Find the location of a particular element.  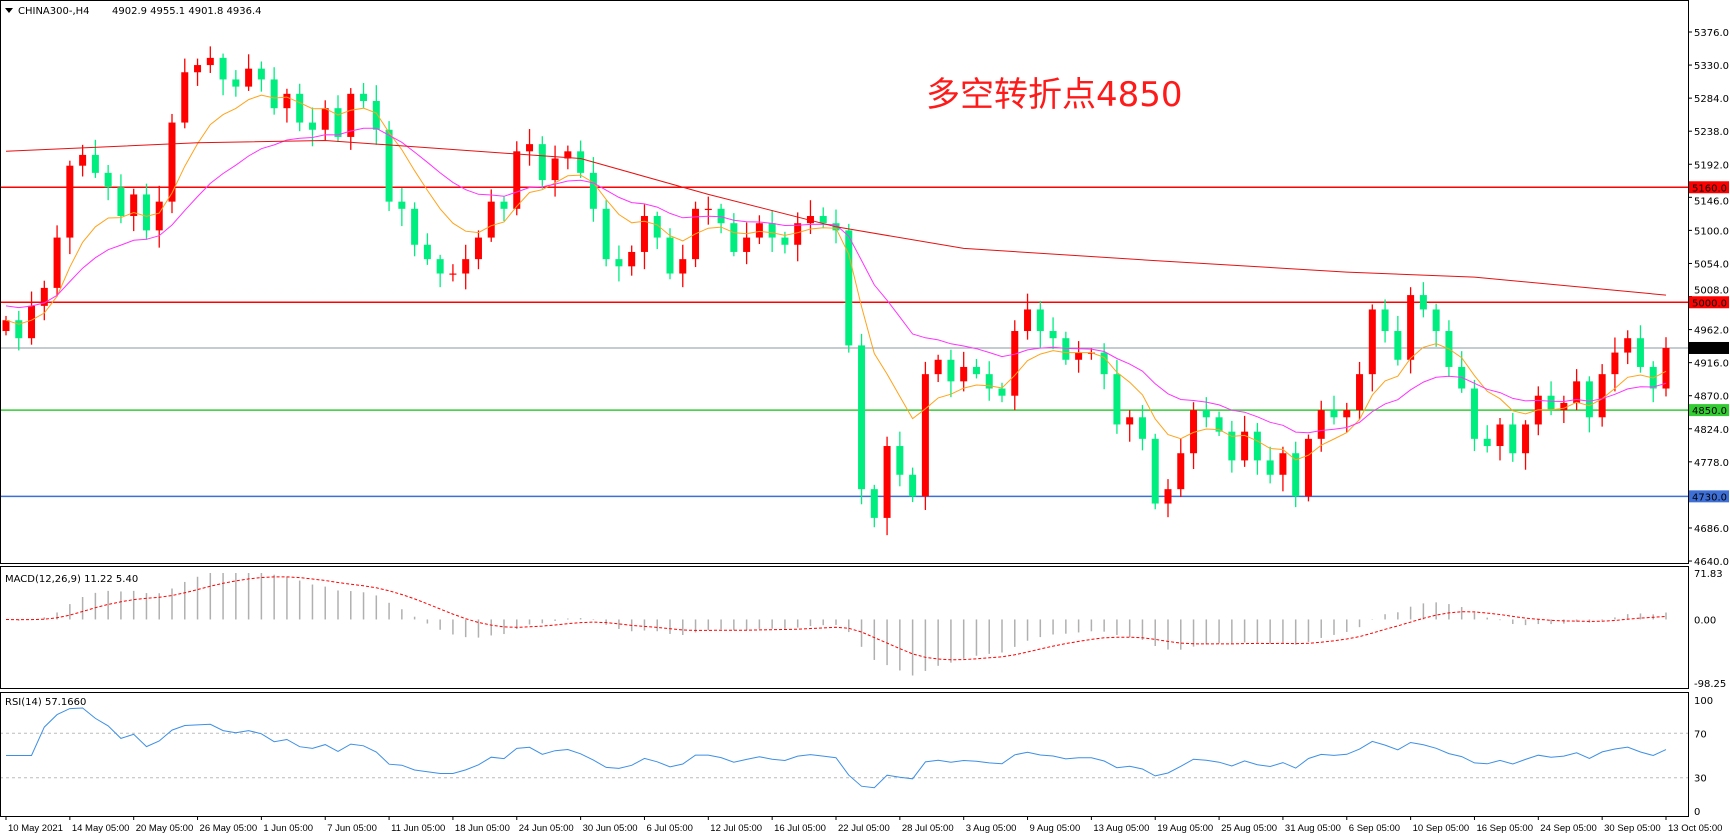

collapse-triangle-icon is located at coordinates (9, 10).